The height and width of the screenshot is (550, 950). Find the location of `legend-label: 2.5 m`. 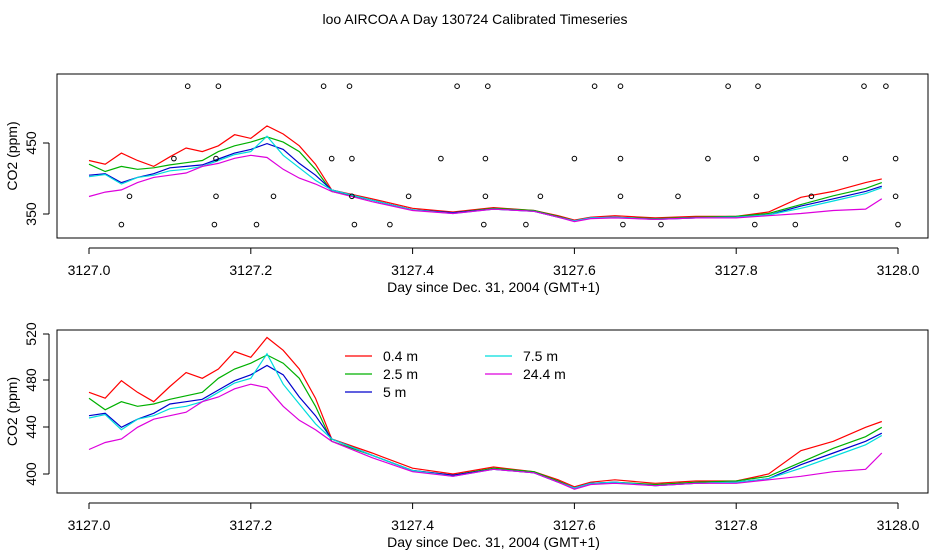

legend-label: 2.5 m is located at coordinates (400, 374).